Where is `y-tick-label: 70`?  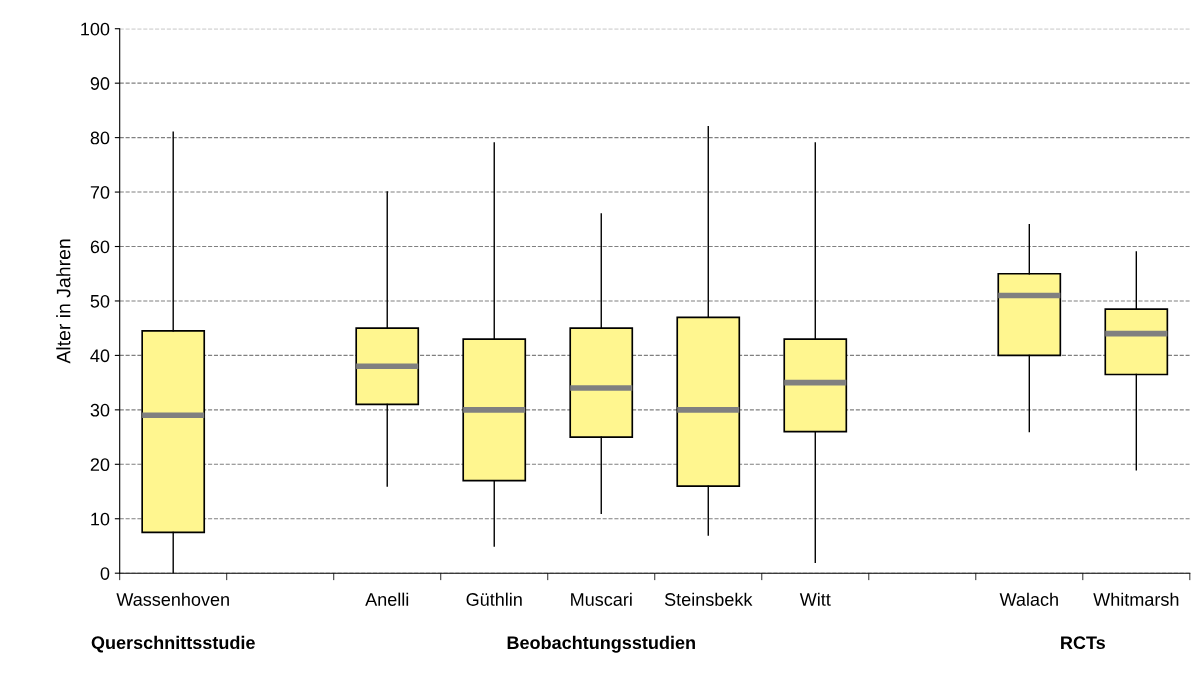
y-tick-label: 70 is located at coordinates (100, 192).